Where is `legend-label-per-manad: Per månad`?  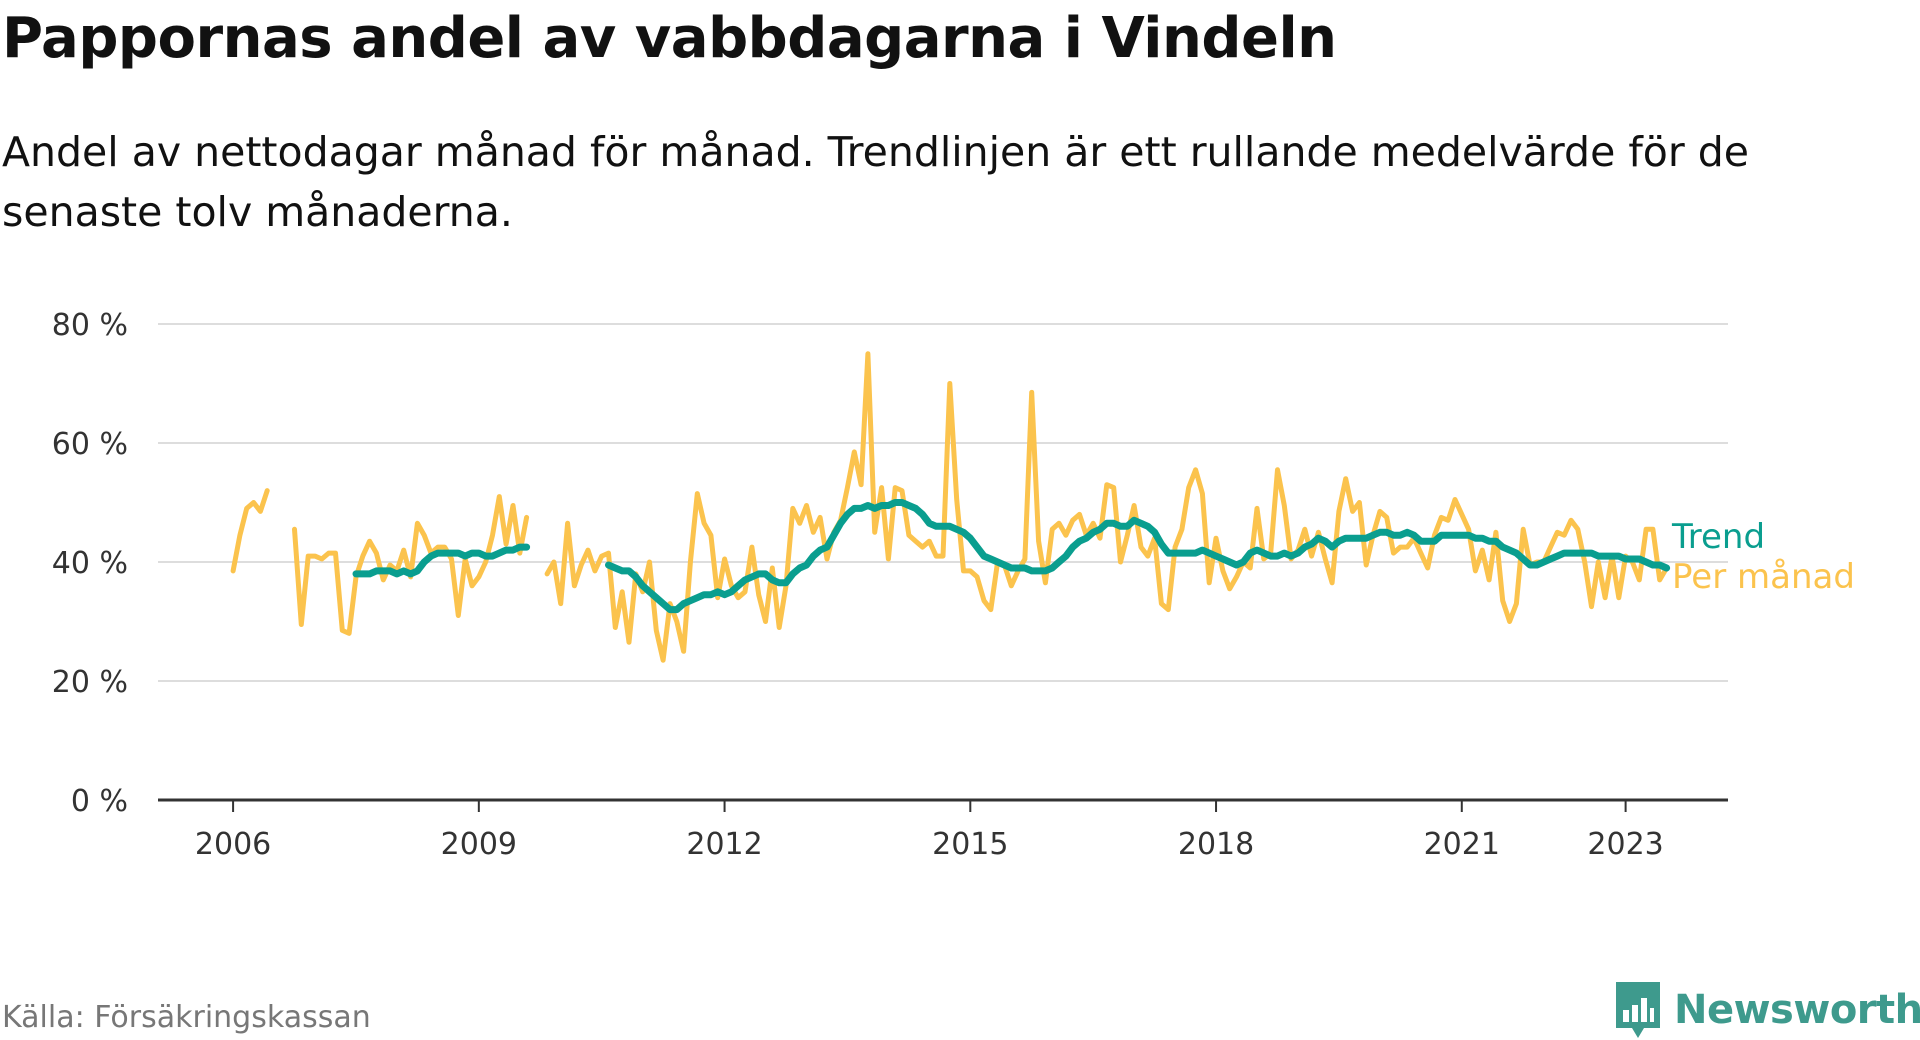
legend-label-per-manad: Per månad is located at coordinates (1763, 577).